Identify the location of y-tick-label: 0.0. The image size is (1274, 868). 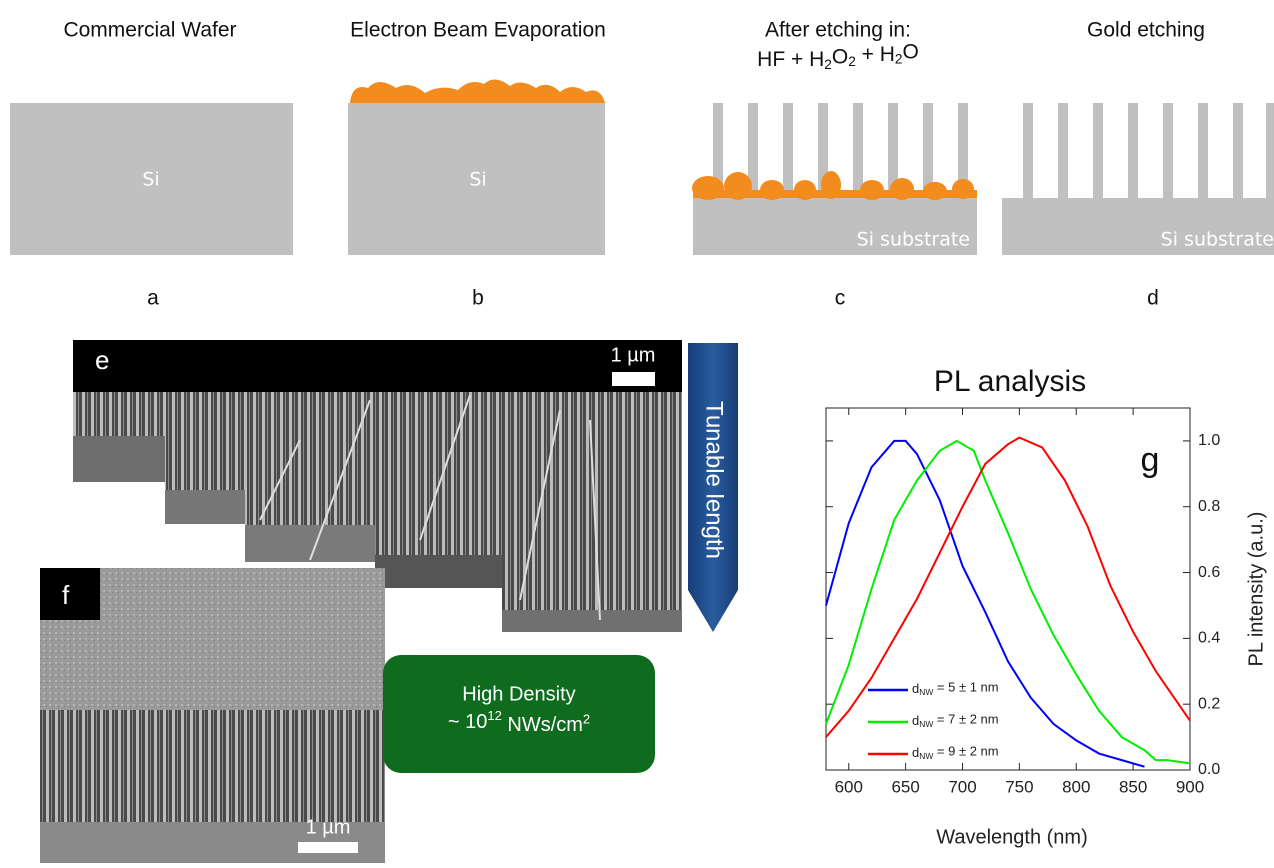
(1209, 769).